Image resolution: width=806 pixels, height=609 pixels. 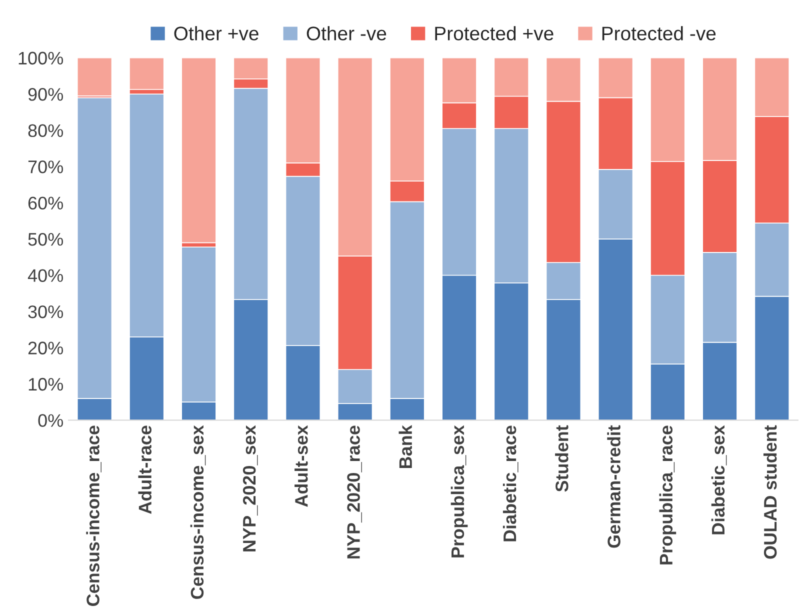 I want to click on y-tick-label: 80%, so click(x=46, y=131).